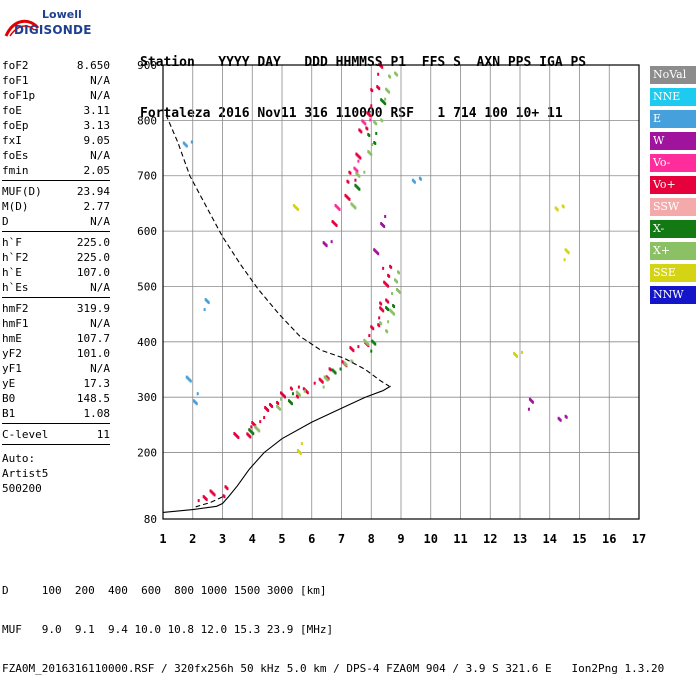 Image resolution: width=700 pixels, height=688 pixels. What do you see at coordinates (639, 539) in the screenshot?
I see `x-tick-label: 17` at bounding box center [639, 539].